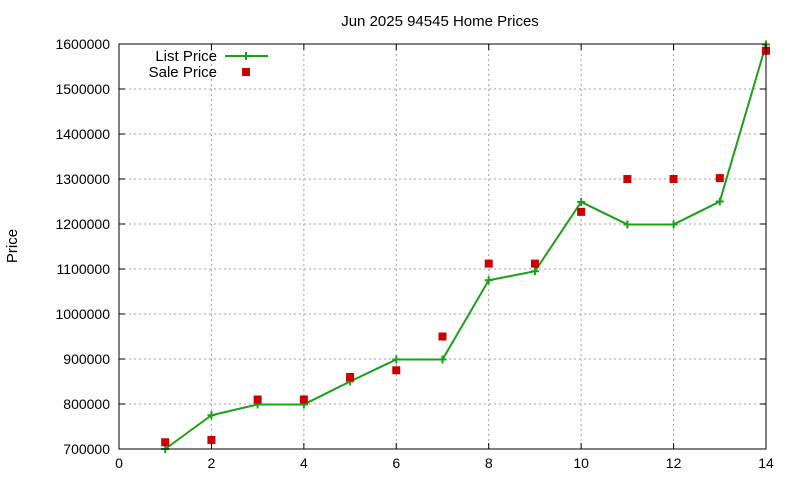 Image resolution: width=800 pixels, height=480 pixels. Describe the element at coordinates (82, 179) in the screenshot. I see `y-tick-label: 1300000` at that location.